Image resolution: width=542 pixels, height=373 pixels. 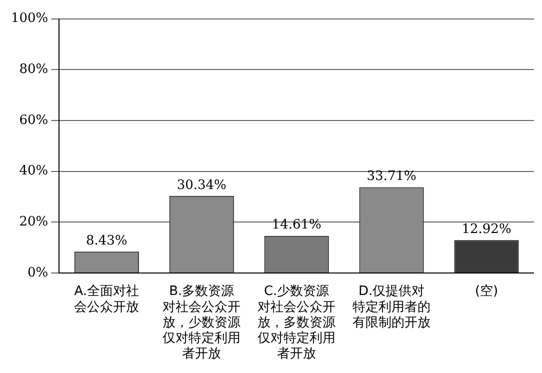 I want to click on x-tick-label: B.多数资源对社会公众开放，少数资源仅对特定利用者开放, so click(x=201, y=323).